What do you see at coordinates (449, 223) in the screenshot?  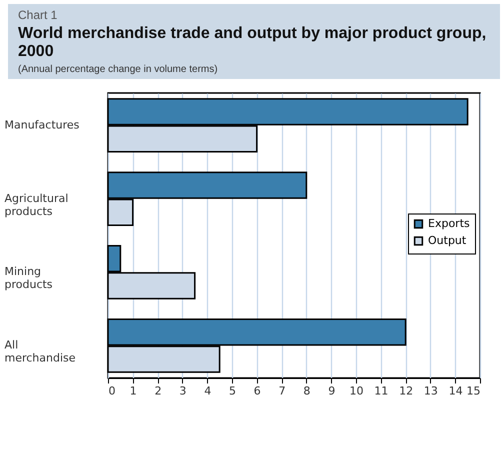 I see `legend-label: Exports` at bounding box center [449, 223].